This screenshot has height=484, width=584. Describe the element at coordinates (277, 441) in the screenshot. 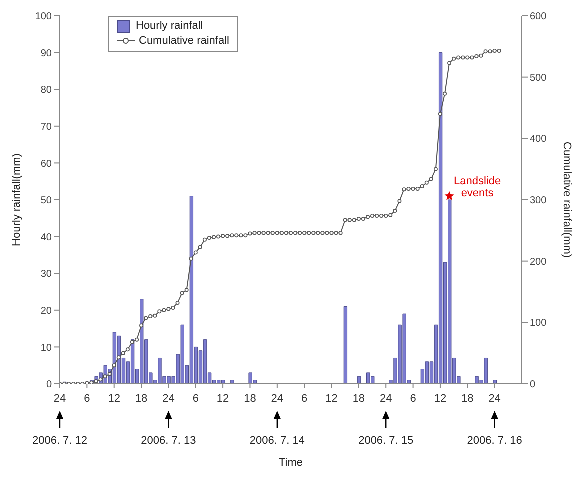

I see `text: 2006. 7. 14` at that location.